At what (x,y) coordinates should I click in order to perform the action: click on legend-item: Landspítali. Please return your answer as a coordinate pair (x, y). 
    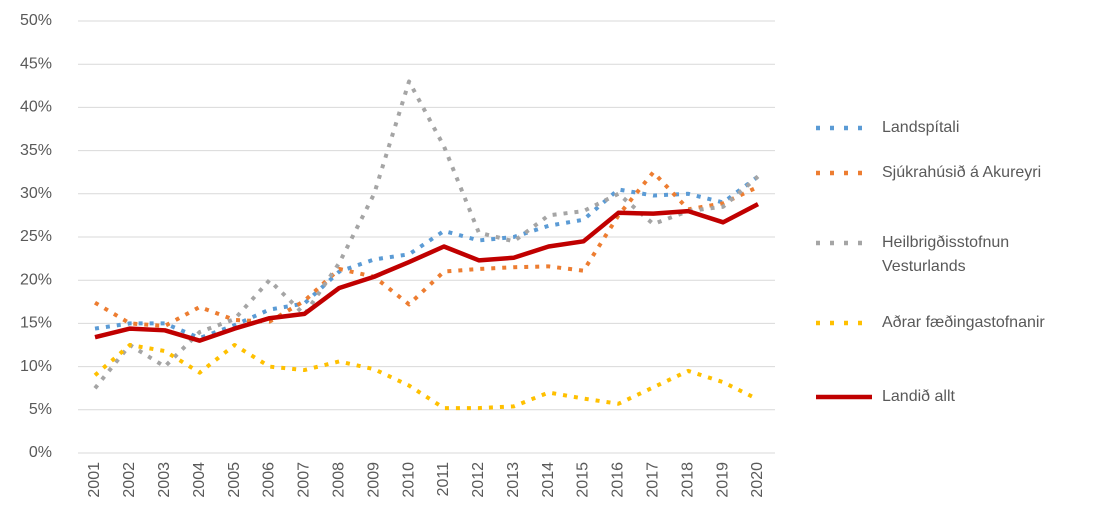
    Looking at the image, I should click on (959, 128).